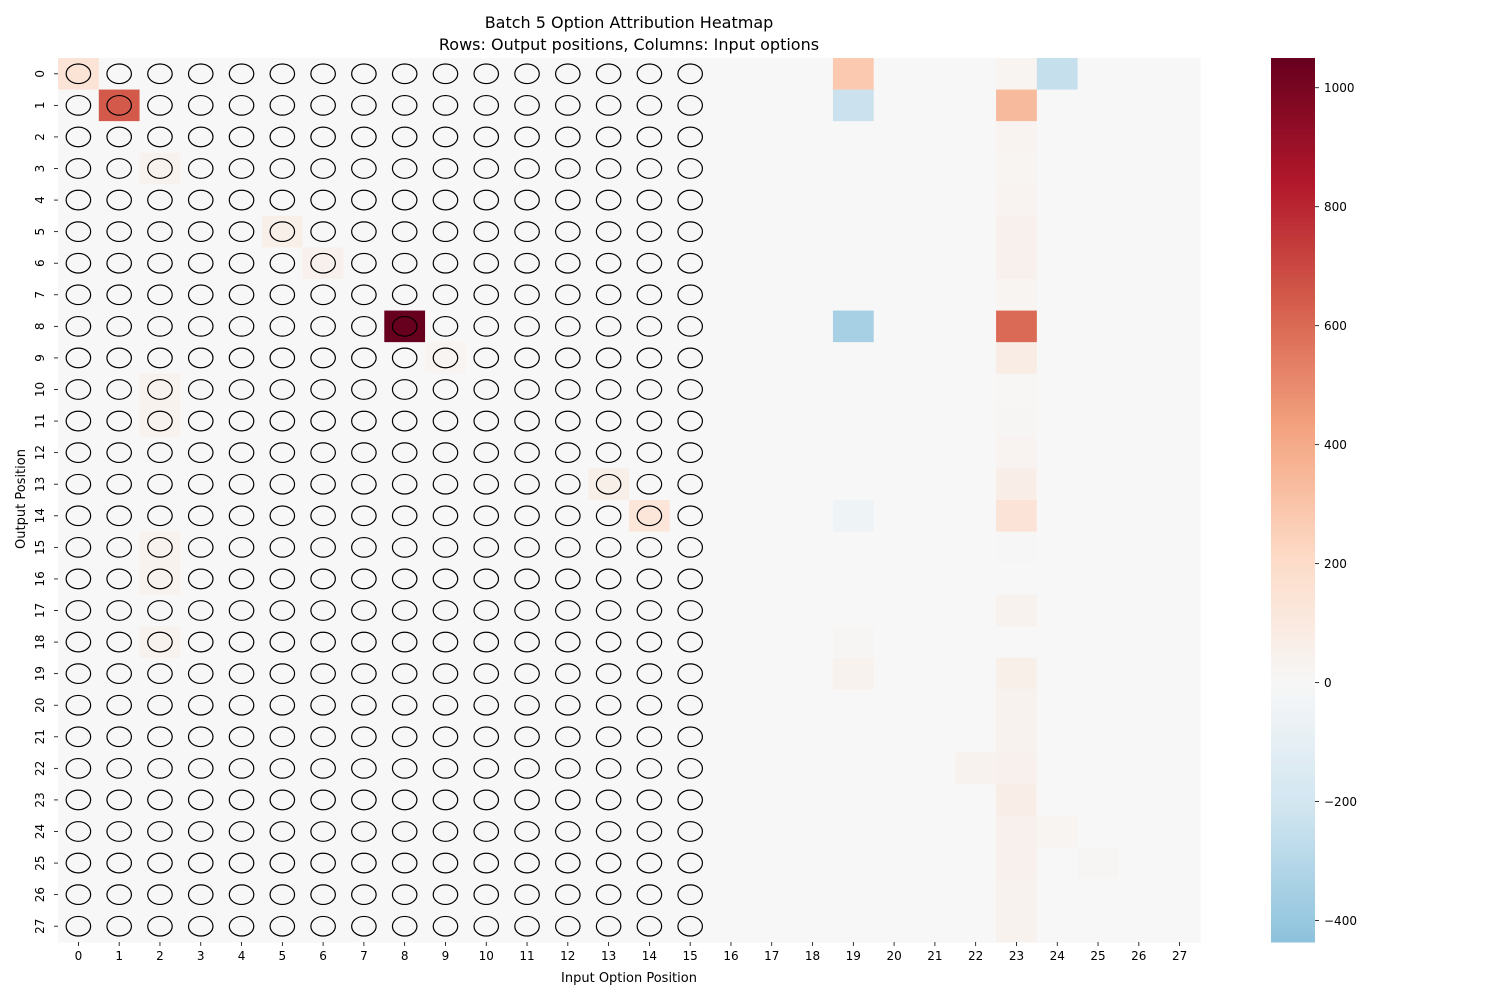 This screenshot has height=1004, width=1500. I want to click on cell-marker-r6-c9, so click(445, 263).